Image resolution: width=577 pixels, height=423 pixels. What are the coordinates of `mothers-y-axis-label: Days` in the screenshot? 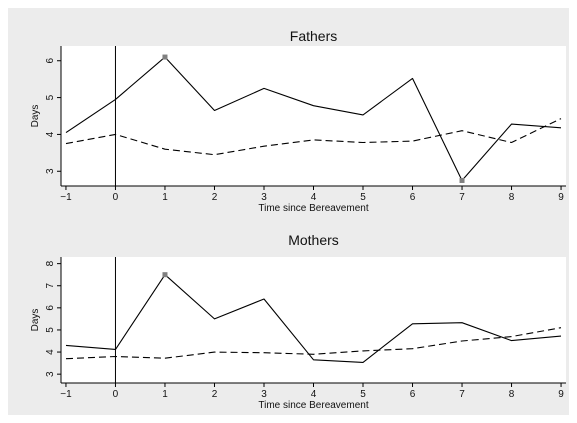 It's located at (35, 320).